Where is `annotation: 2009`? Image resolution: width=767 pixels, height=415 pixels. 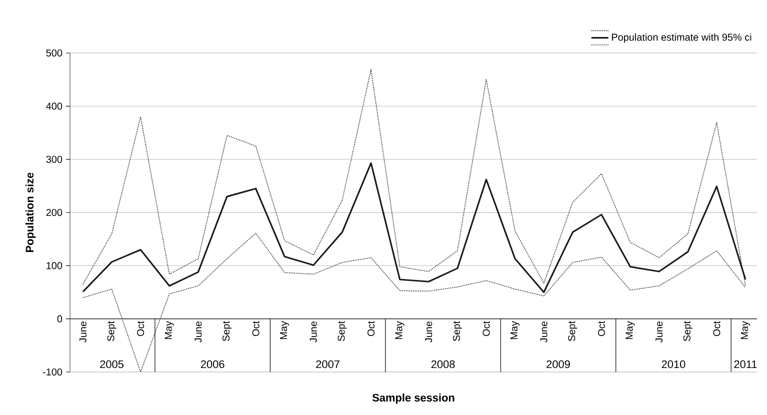 annotation: 2009 is located at coordinates (558, 364).